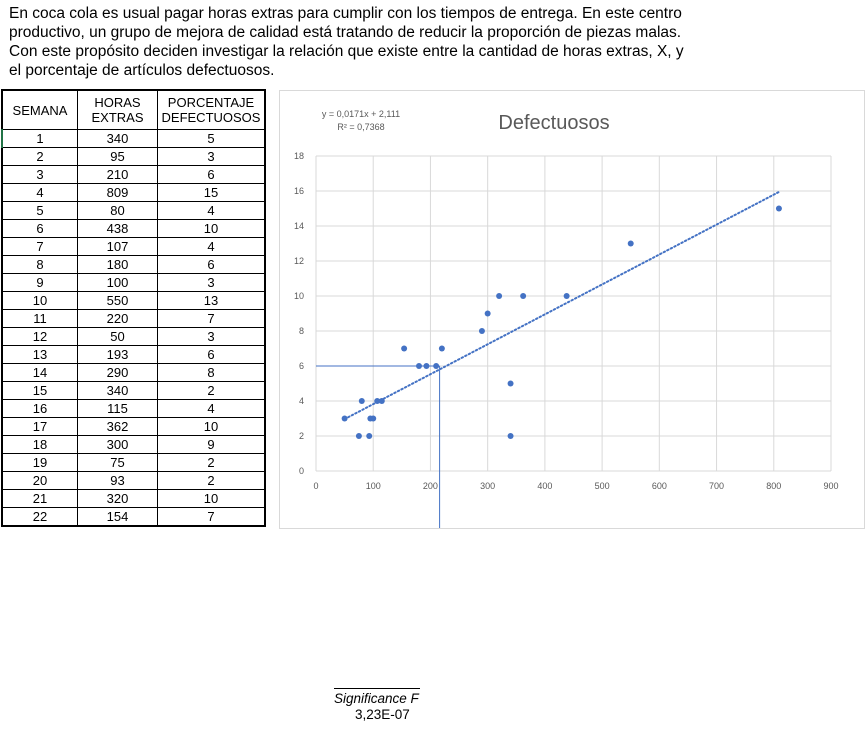  Describe the element at coordinates (211, 444) in the screenshot. I see `cell-porcentaje: 9` at that location.